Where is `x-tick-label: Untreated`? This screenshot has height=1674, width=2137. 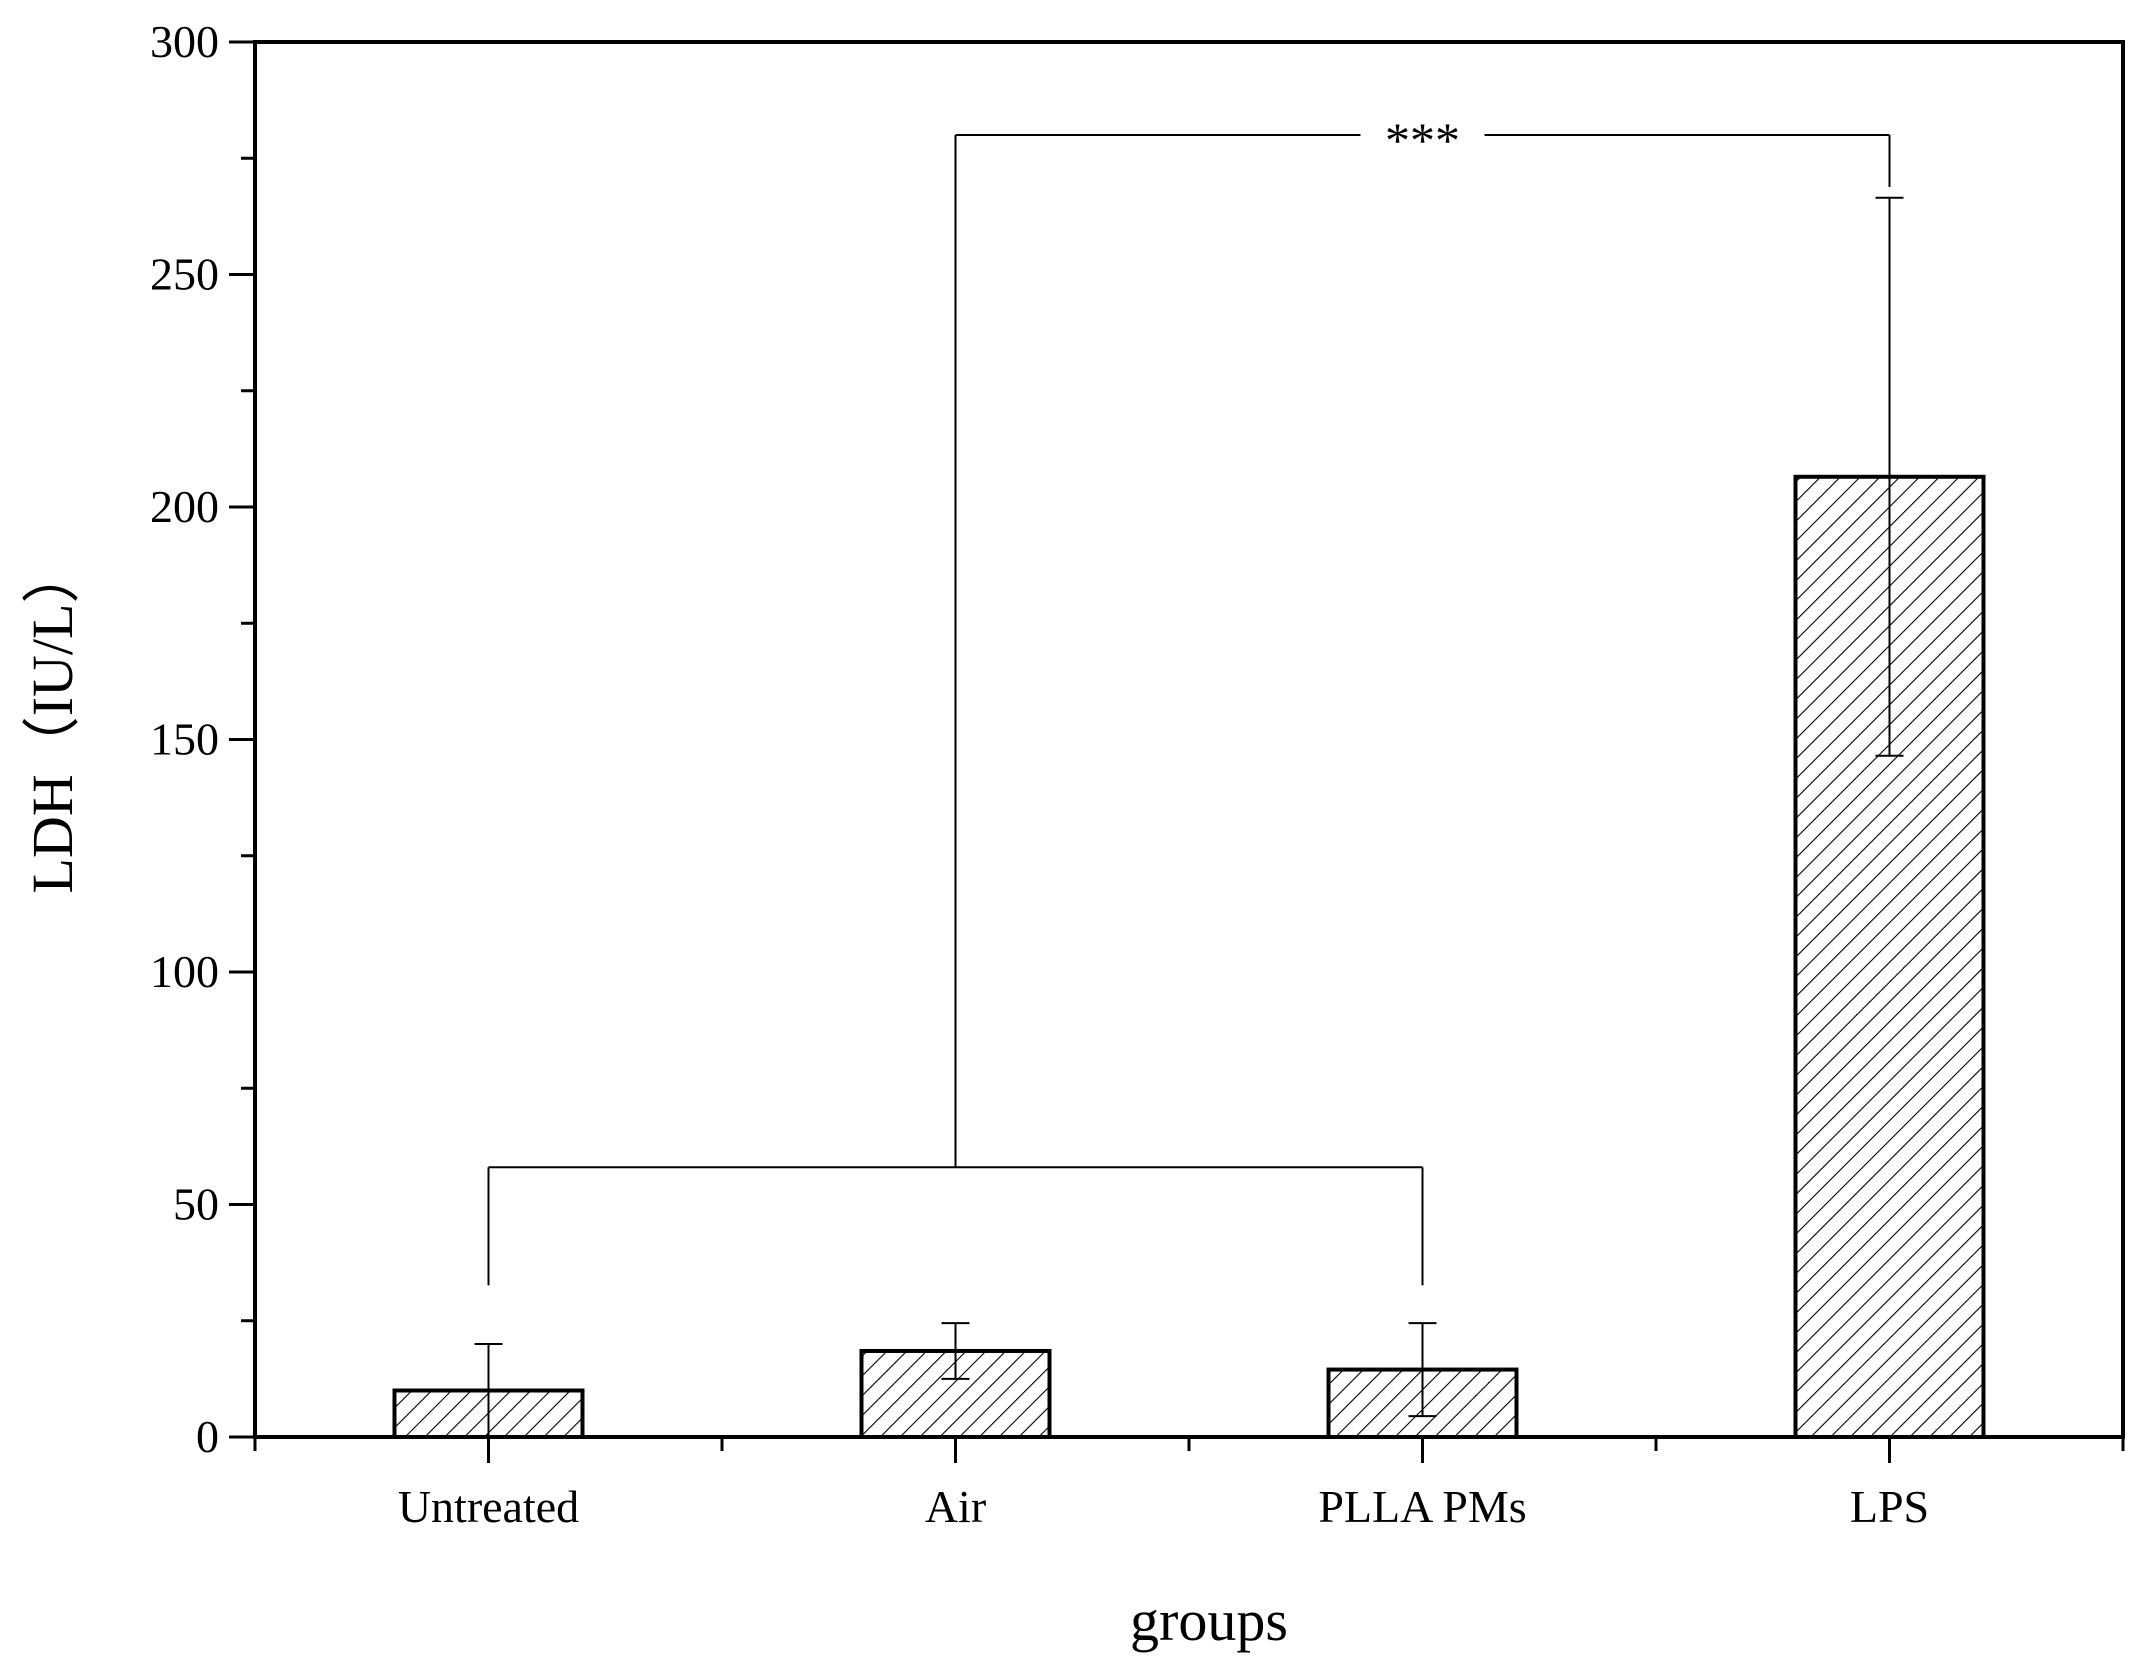
x-tick-label: Untreated is located at coordinates (488, 1506).